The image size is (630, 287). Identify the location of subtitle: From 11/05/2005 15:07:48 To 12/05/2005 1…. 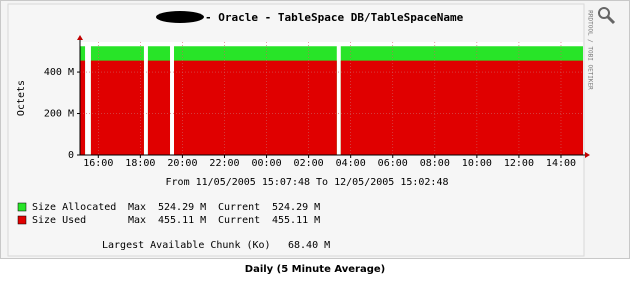
(307, 182).